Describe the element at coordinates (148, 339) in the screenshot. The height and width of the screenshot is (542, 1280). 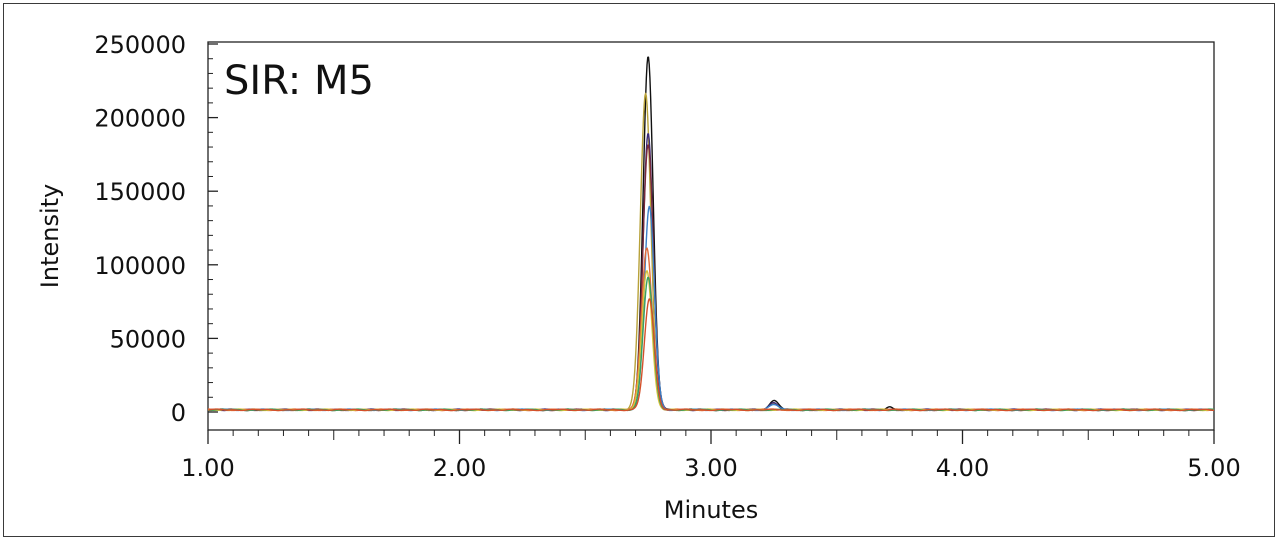
I see `y-tick-label: 50000` at that location.